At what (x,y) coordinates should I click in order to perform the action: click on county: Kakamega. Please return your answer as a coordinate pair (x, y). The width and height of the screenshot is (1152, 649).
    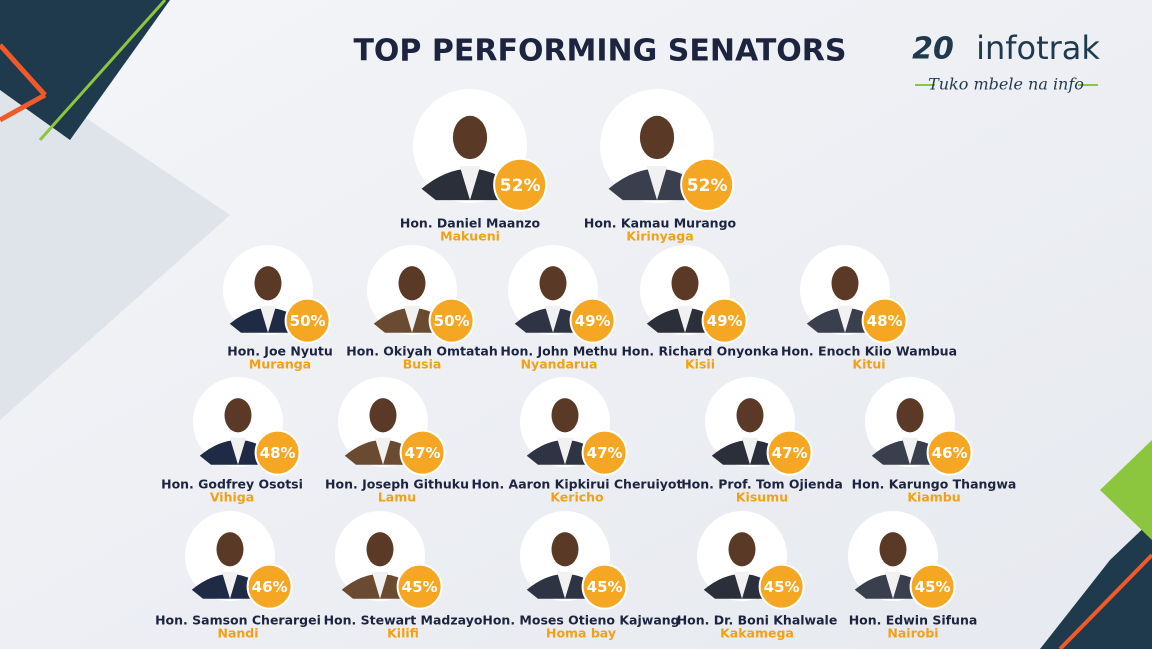
    Looking at the image, I should click on (757, 633).